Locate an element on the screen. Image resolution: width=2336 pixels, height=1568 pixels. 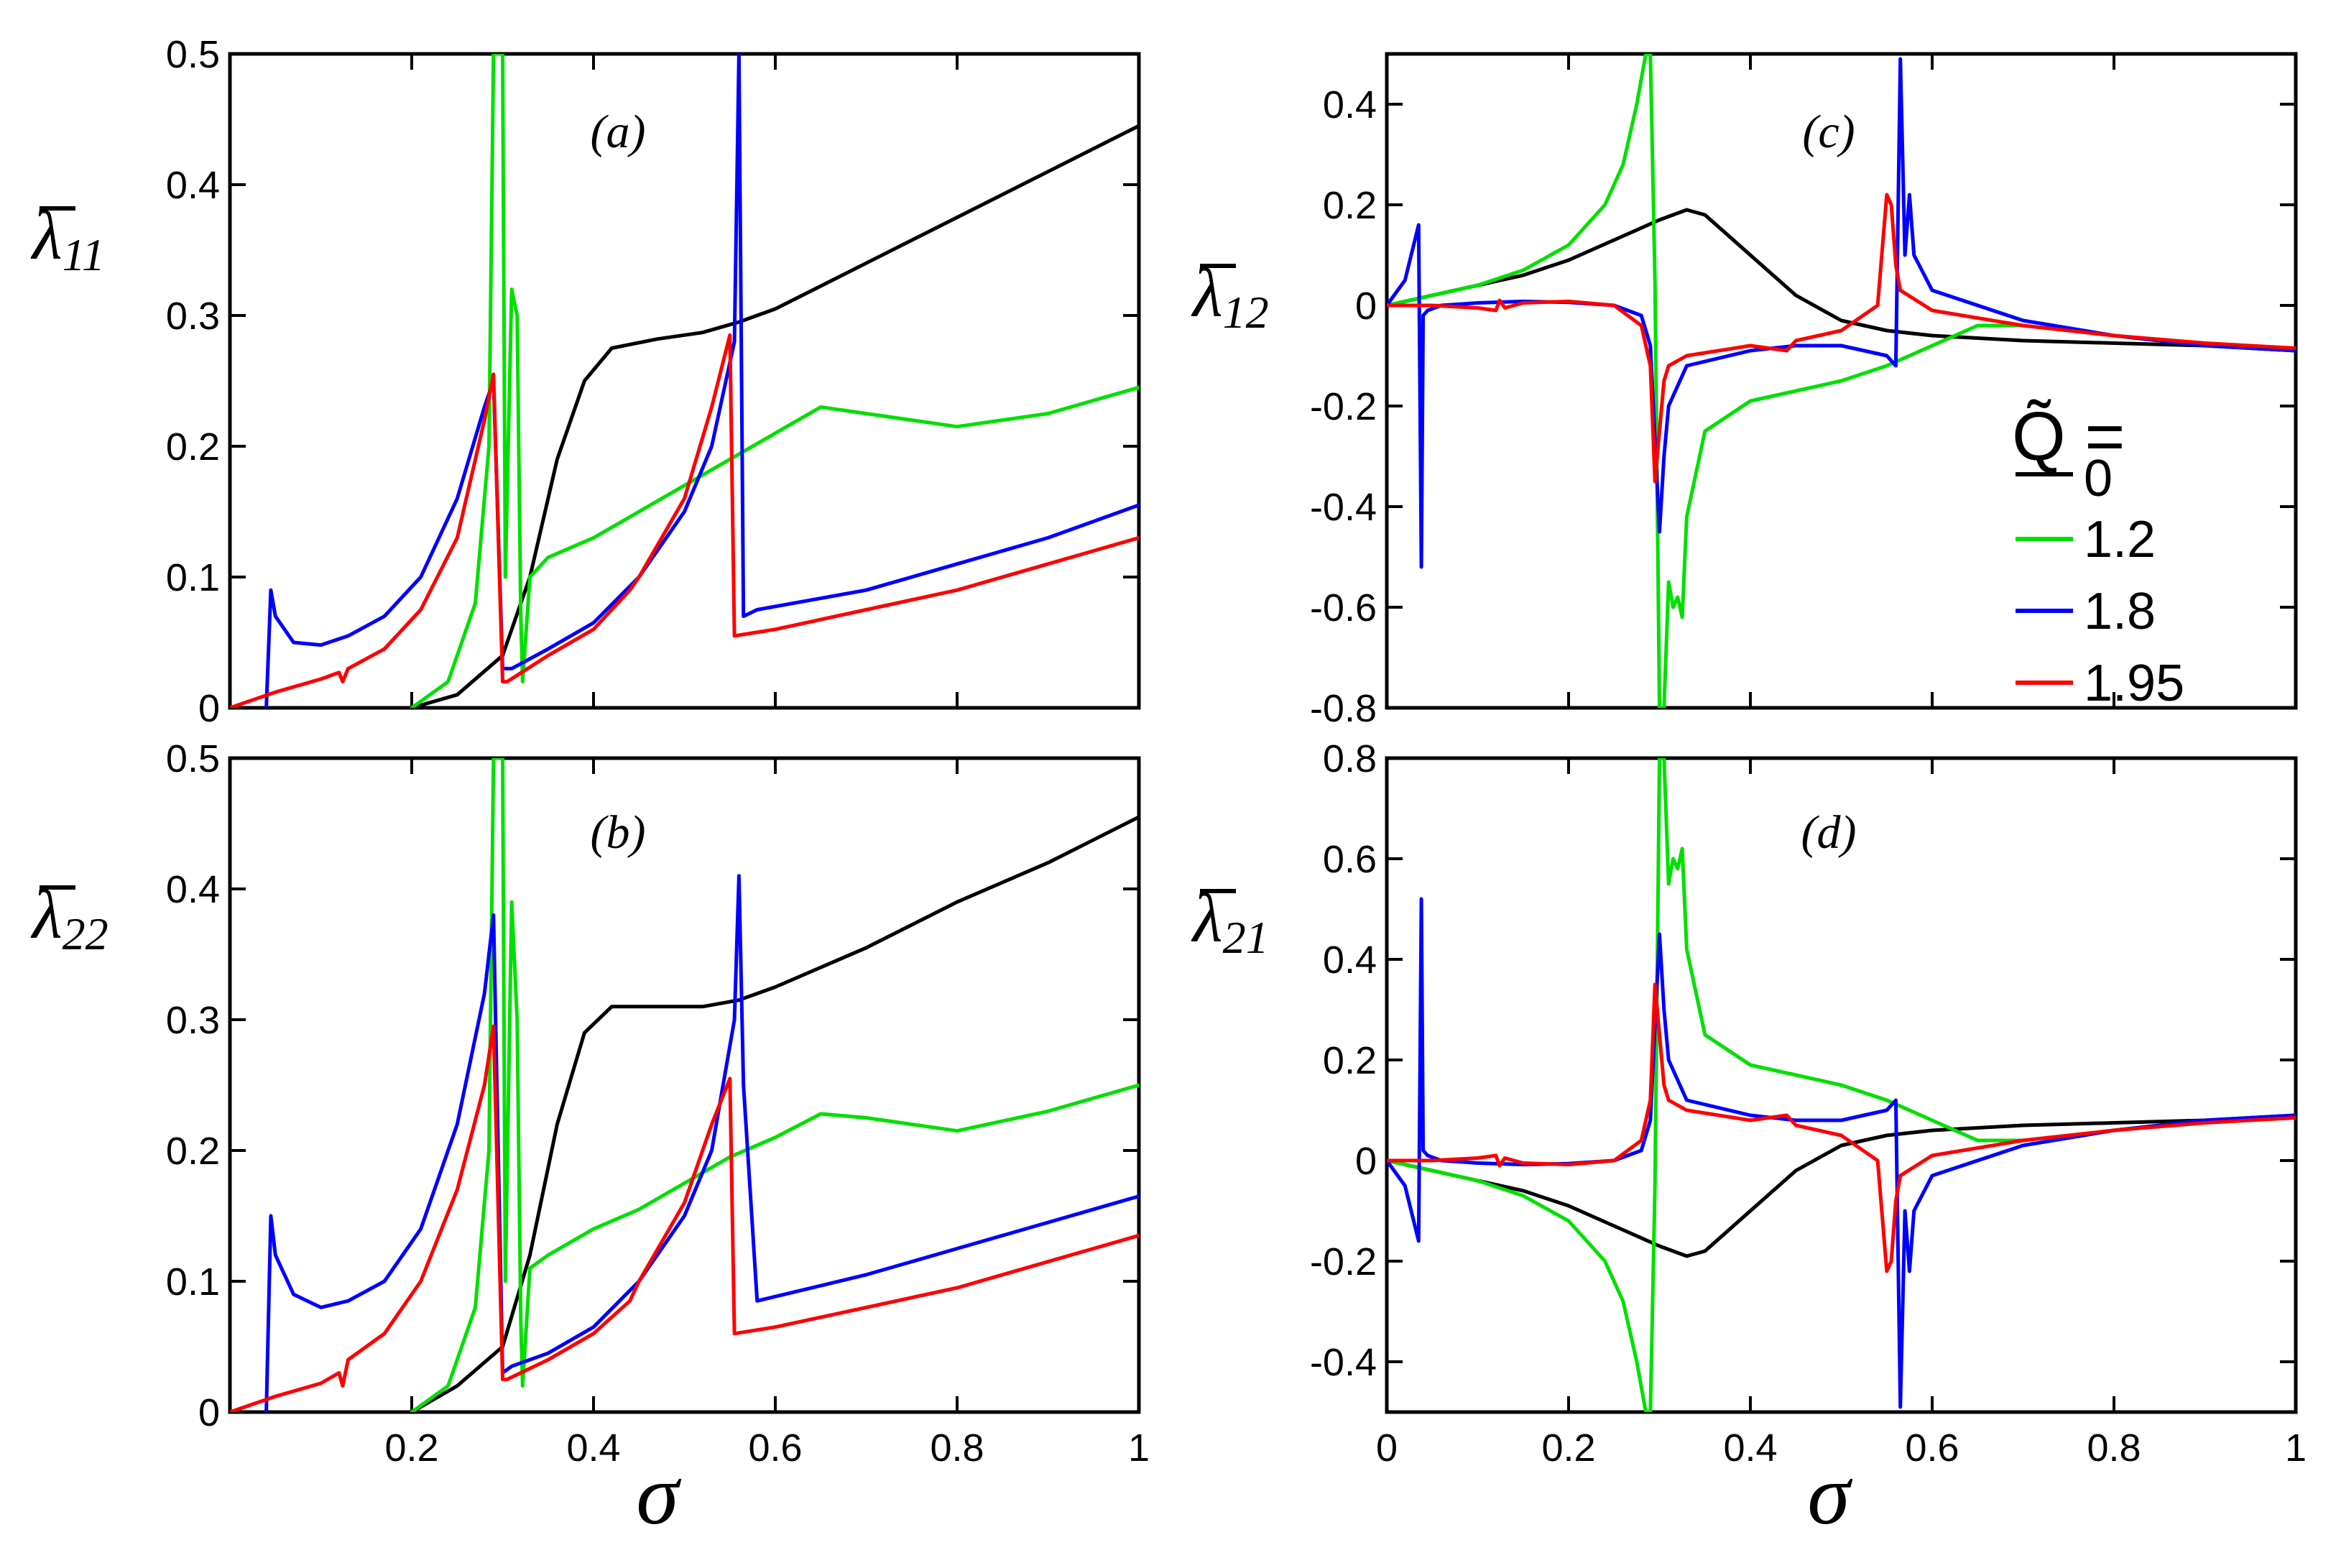
panel-label: (c) is located at coordinates (1828, 132).